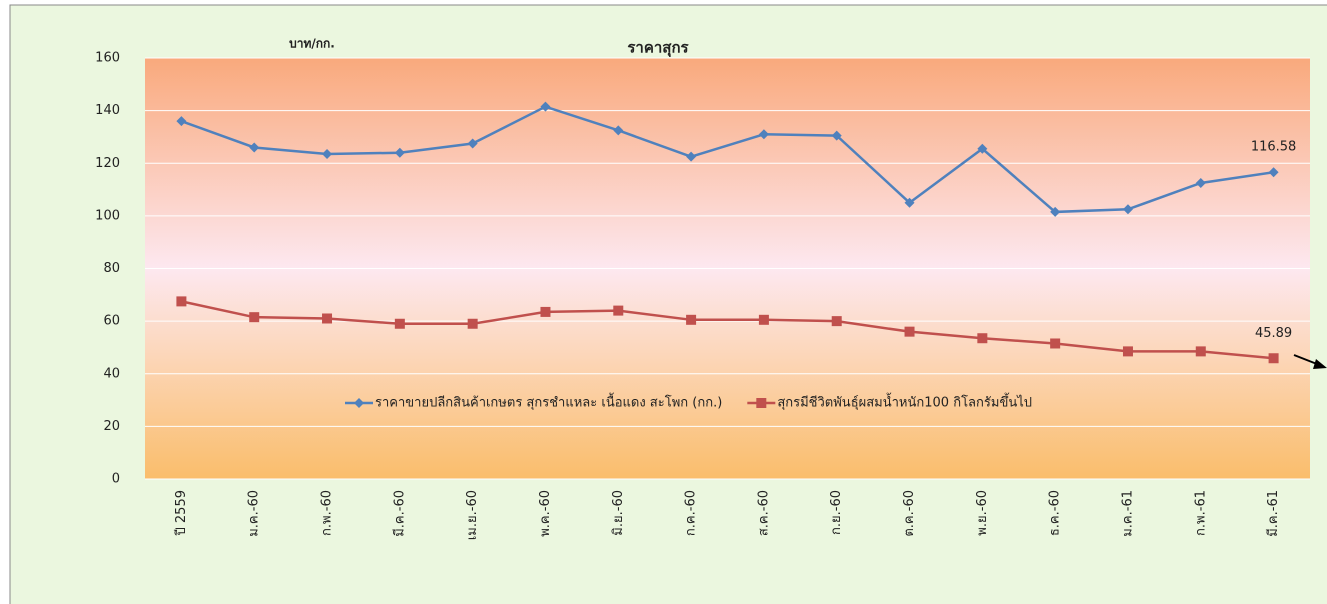  Describe the element at coordinates (107, 110) in the screenshot. I see `y-tick-label: 140` at that location.